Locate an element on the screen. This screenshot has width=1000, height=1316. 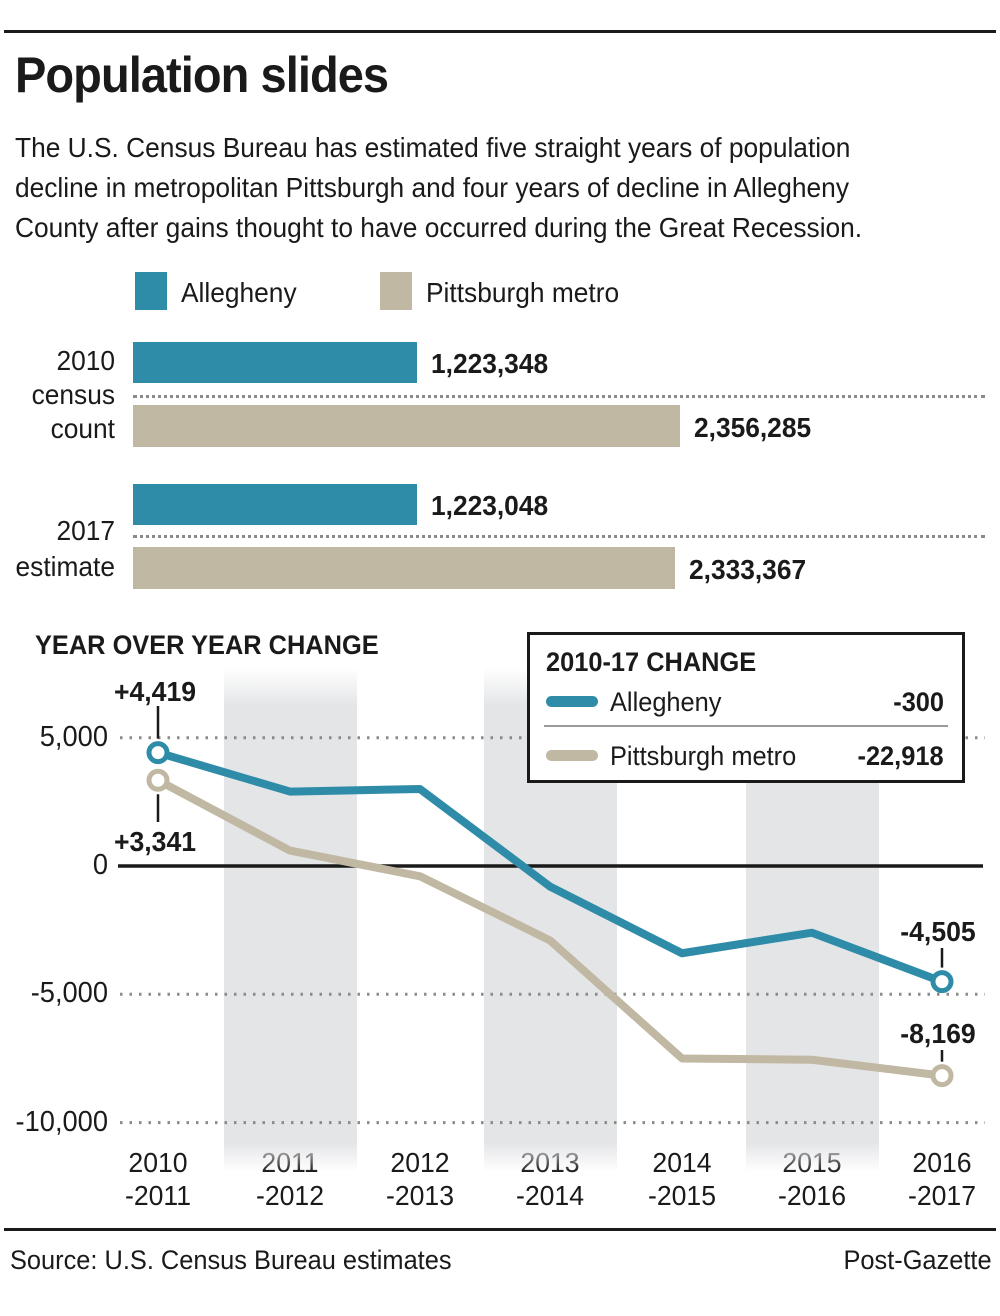
top-rule is located at coordinates (500, 31).